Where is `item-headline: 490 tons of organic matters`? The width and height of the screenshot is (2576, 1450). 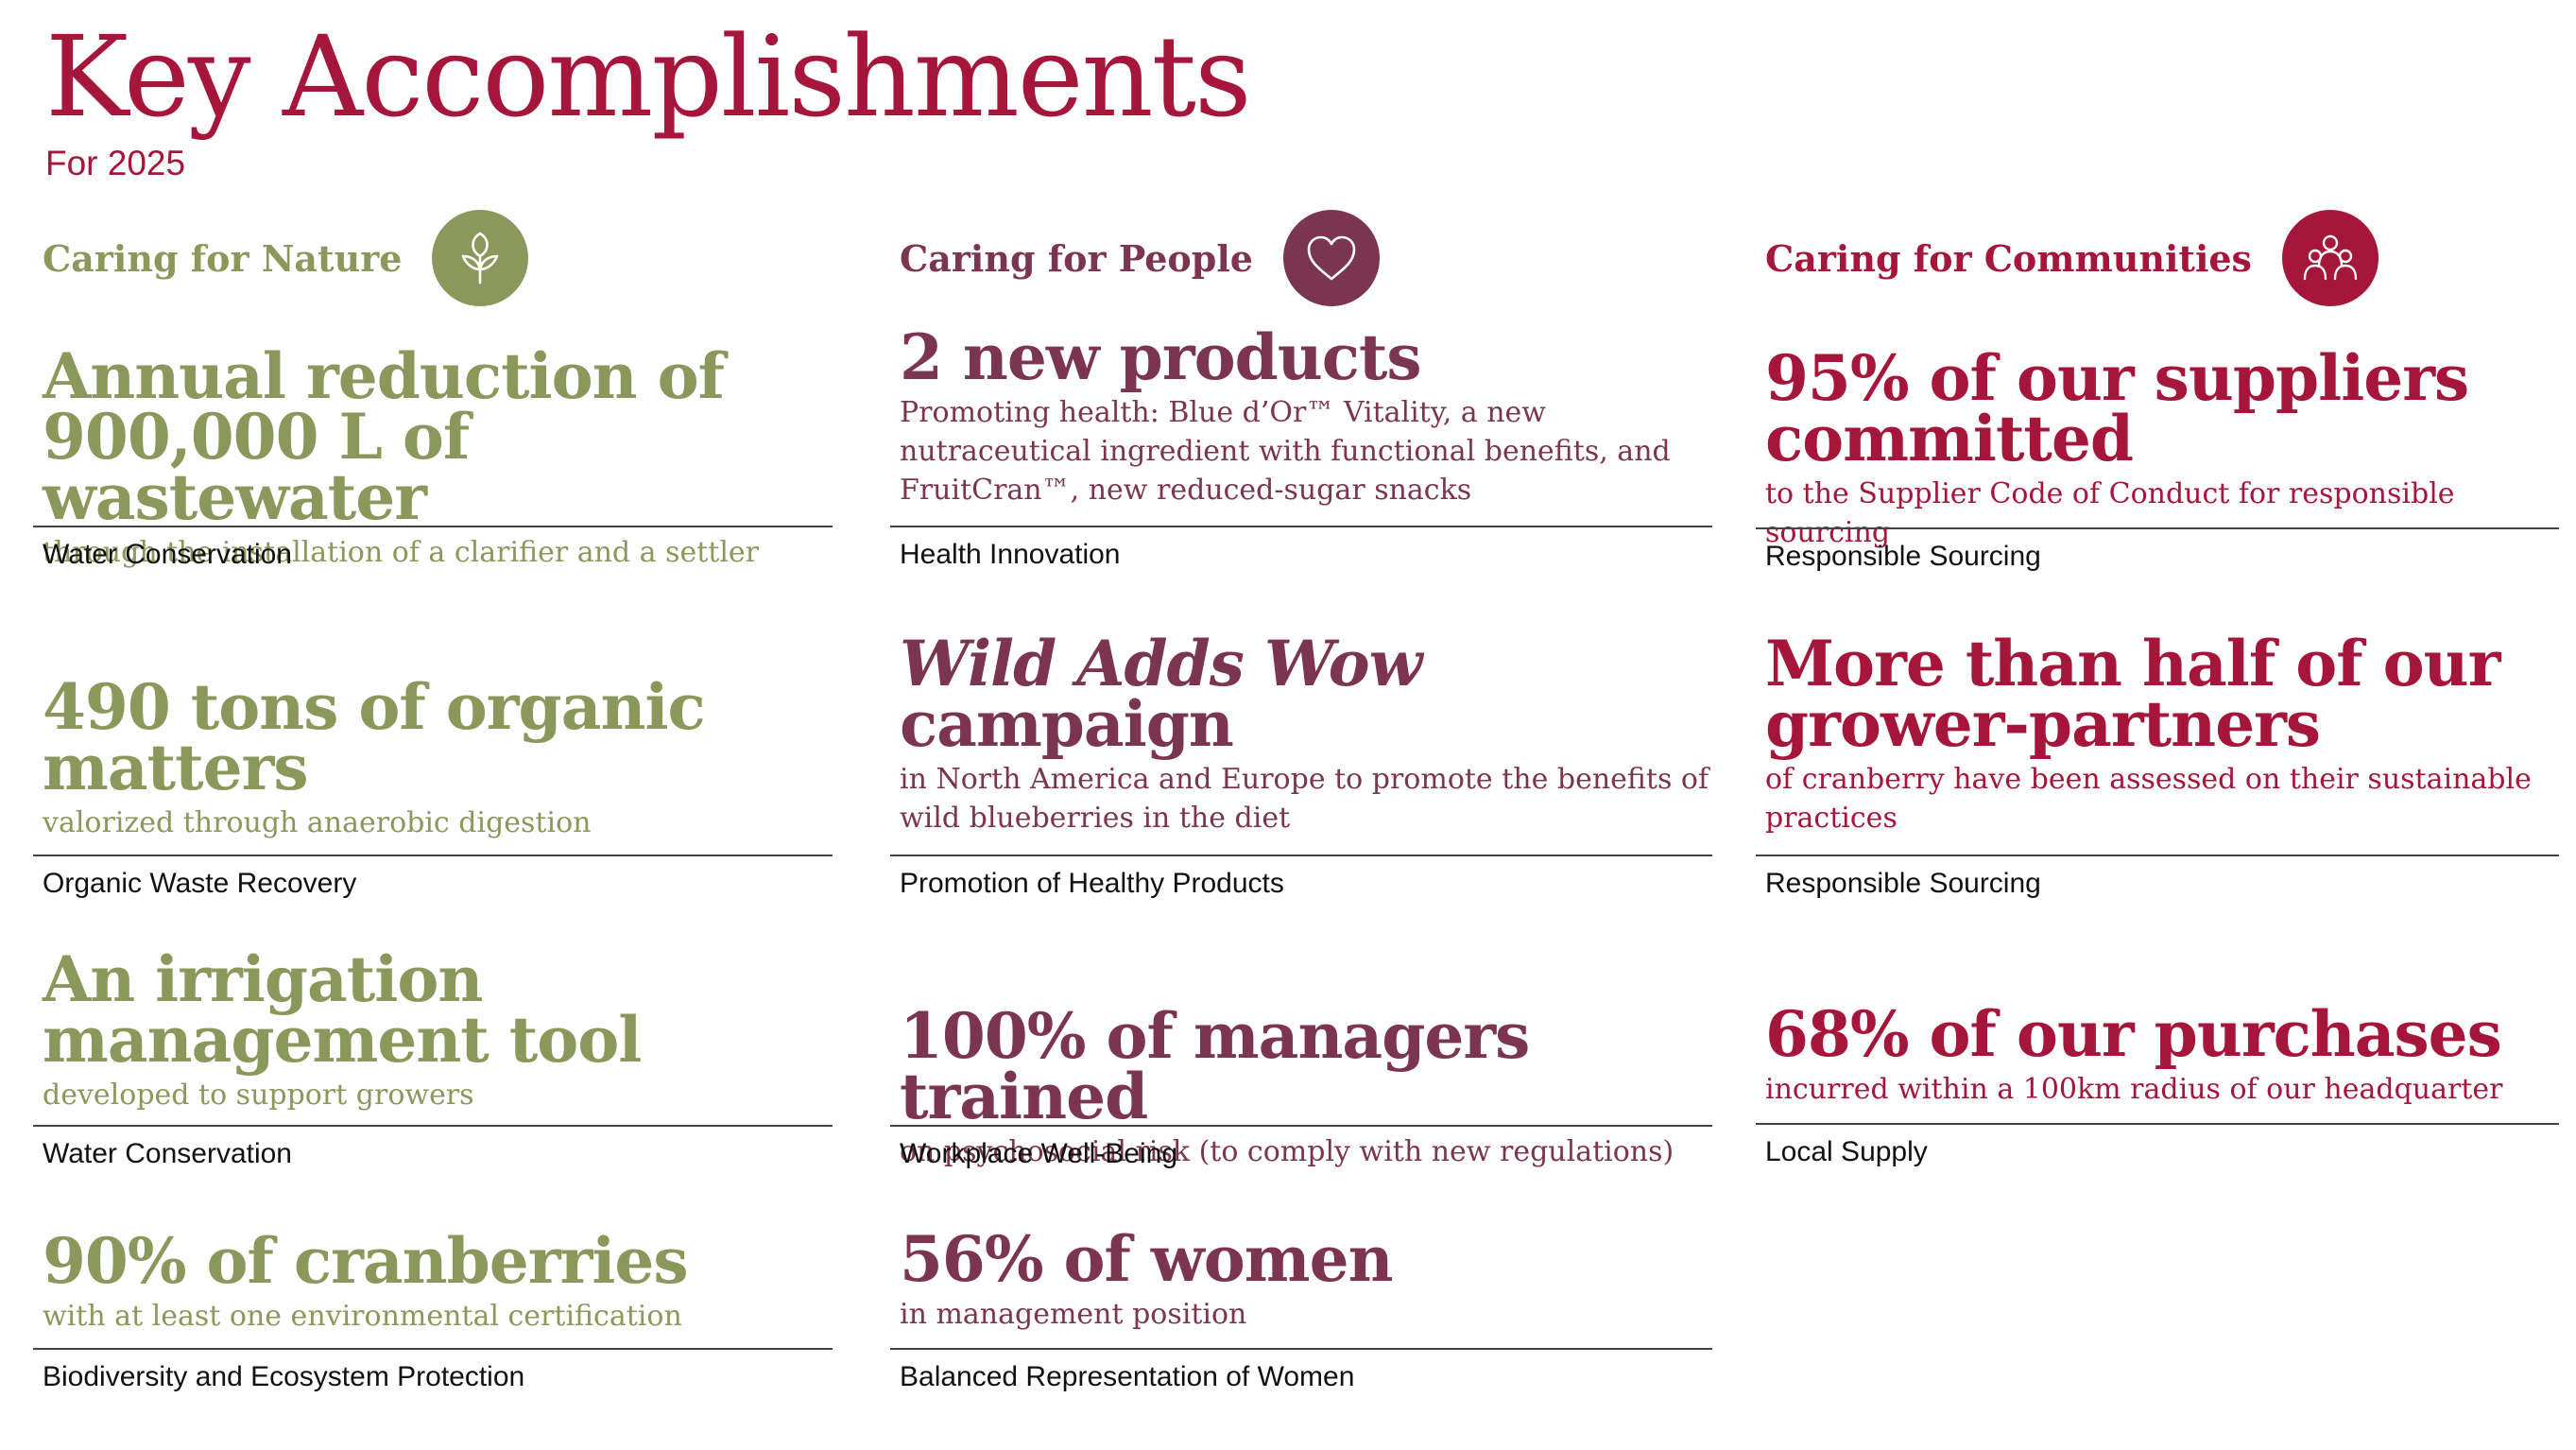
item-headline: 490 tons of organic matters is located at coordinates (374, 737).